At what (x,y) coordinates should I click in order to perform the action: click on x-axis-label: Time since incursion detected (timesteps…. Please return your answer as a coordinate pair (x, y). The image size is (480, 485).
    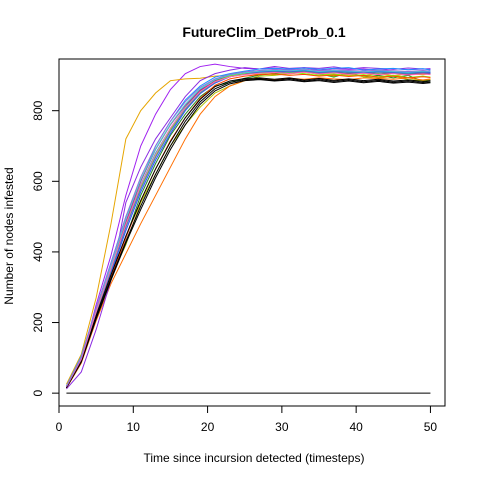
    Looking at the image, I should click on (254, 458).